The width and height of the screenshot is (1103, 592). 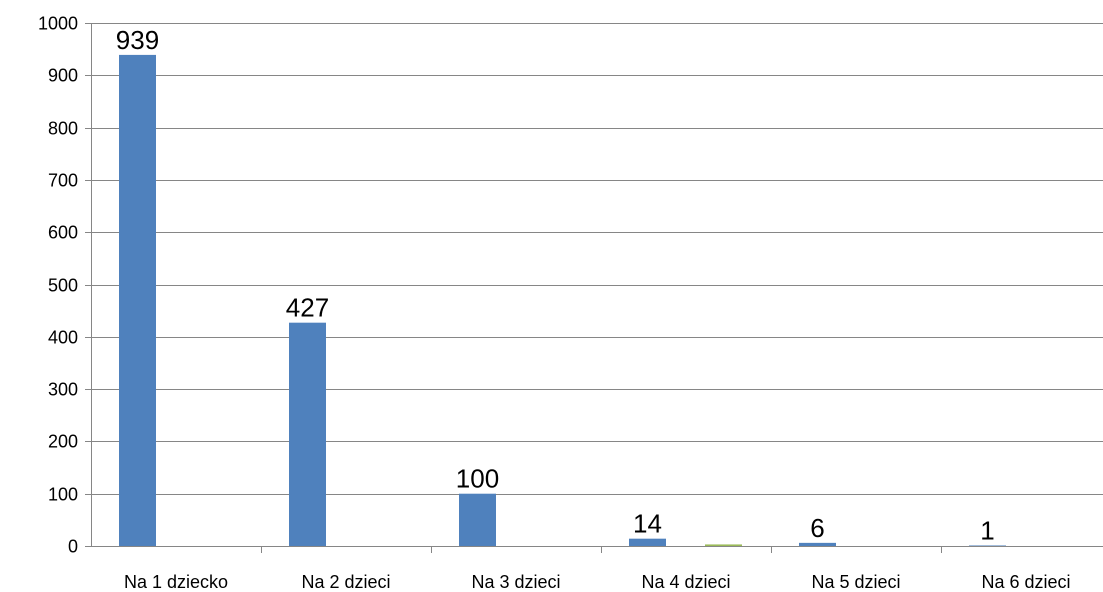 I want to click on y-tick-label: 800, so click(x=63, y=129).